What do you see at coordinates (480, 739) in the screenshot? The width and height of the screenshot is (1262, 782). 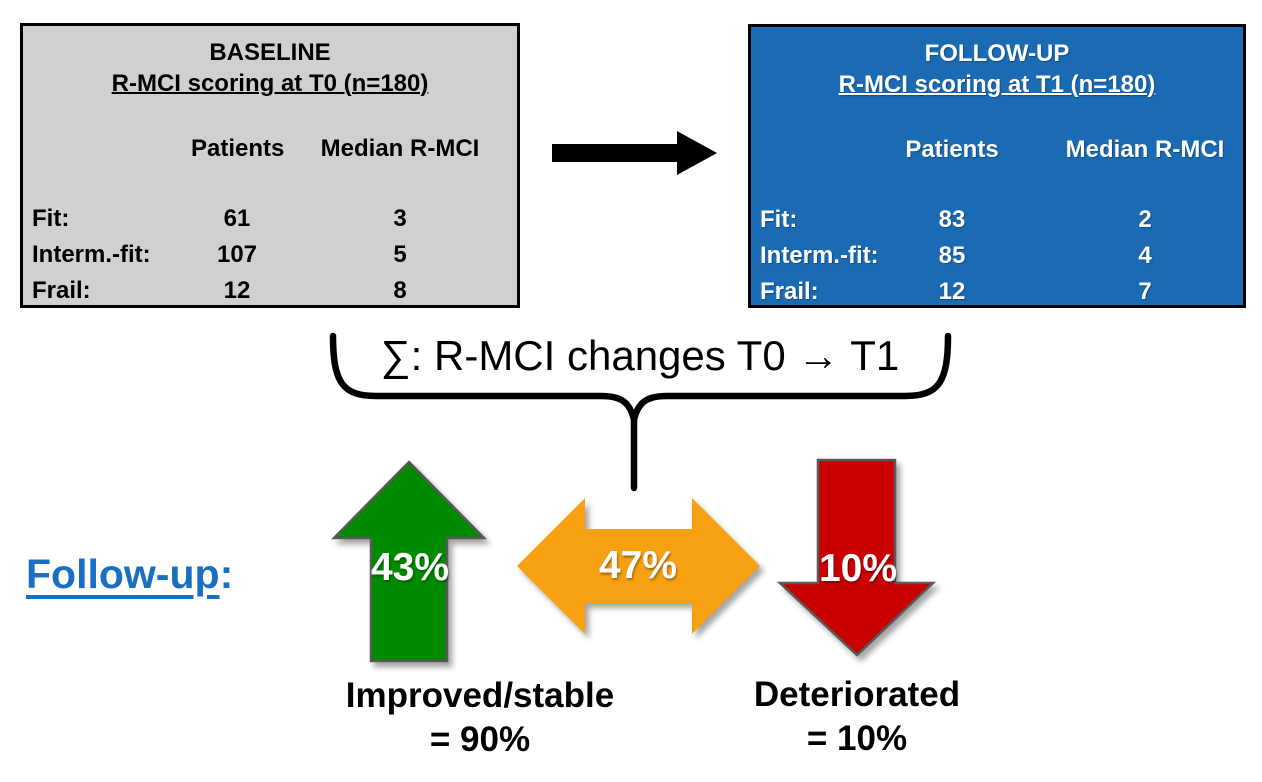 I see `improved-stable-line2: = 90%` at bounding box center [480, 739].